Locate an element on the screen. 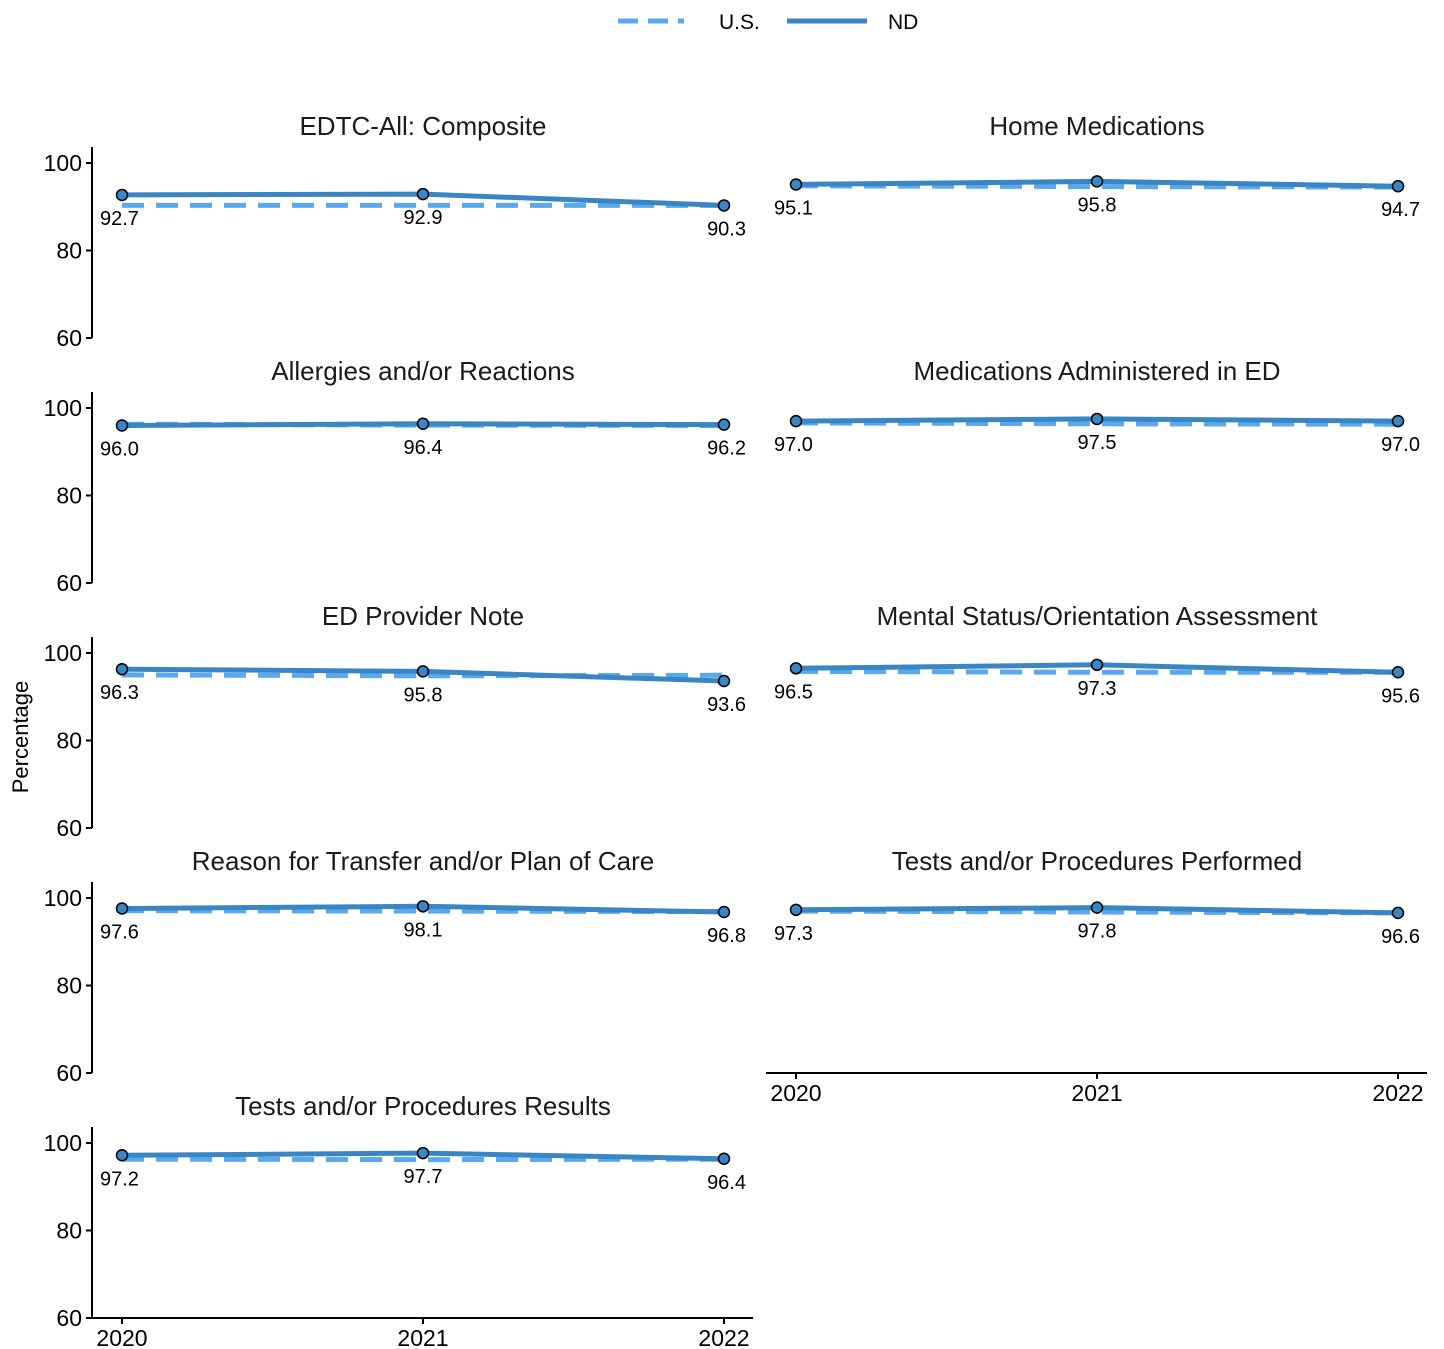 This screenshot has height=1349, width=1444. panel-title: EDTC-All: Composite is located at coordinates (422, 126).